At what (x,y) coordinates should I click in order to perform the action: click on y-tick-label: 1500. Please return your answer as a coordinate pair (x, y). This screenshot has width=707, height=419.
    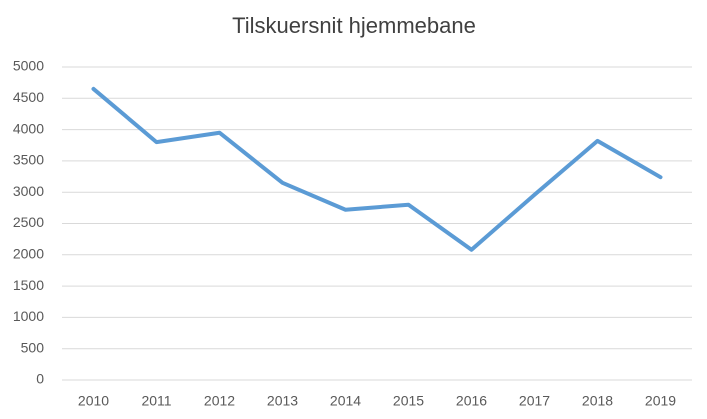
    Looking at the image, I should click on (28, 285).